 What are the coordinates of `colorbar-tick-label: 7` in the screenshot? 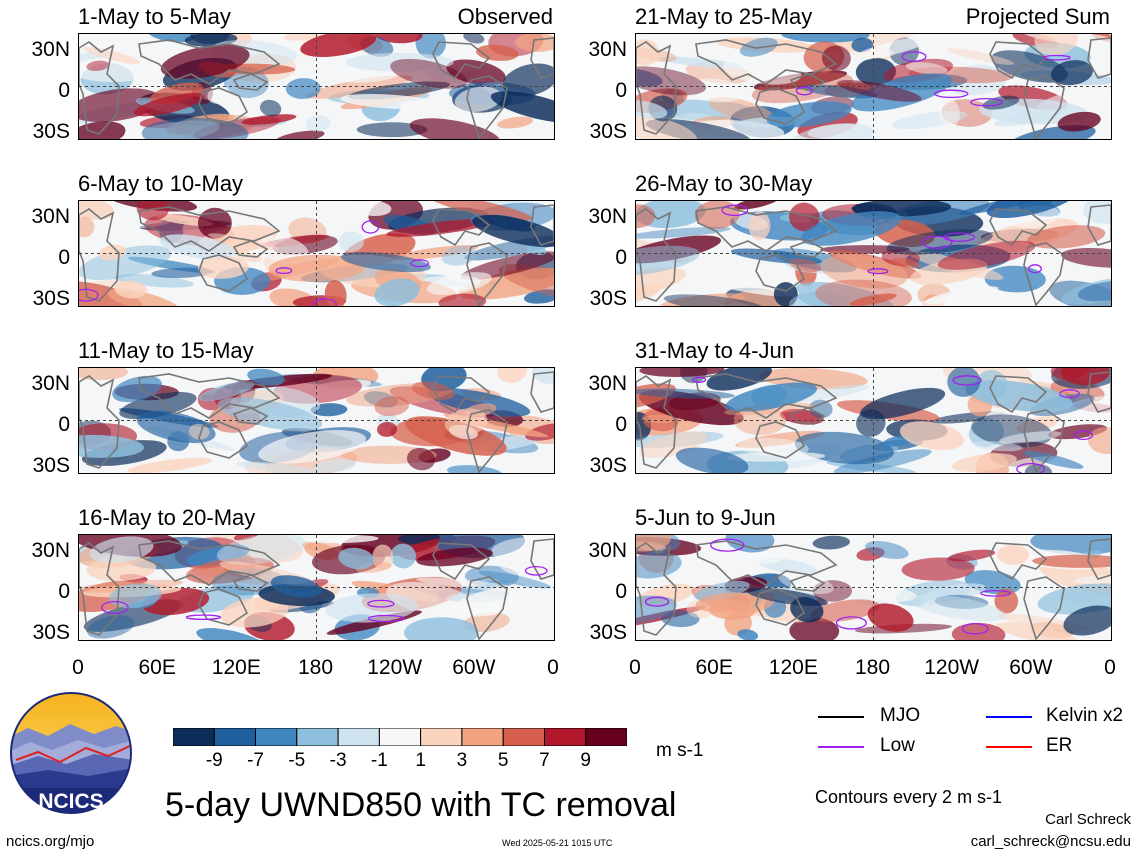 It's located at (544, 760).